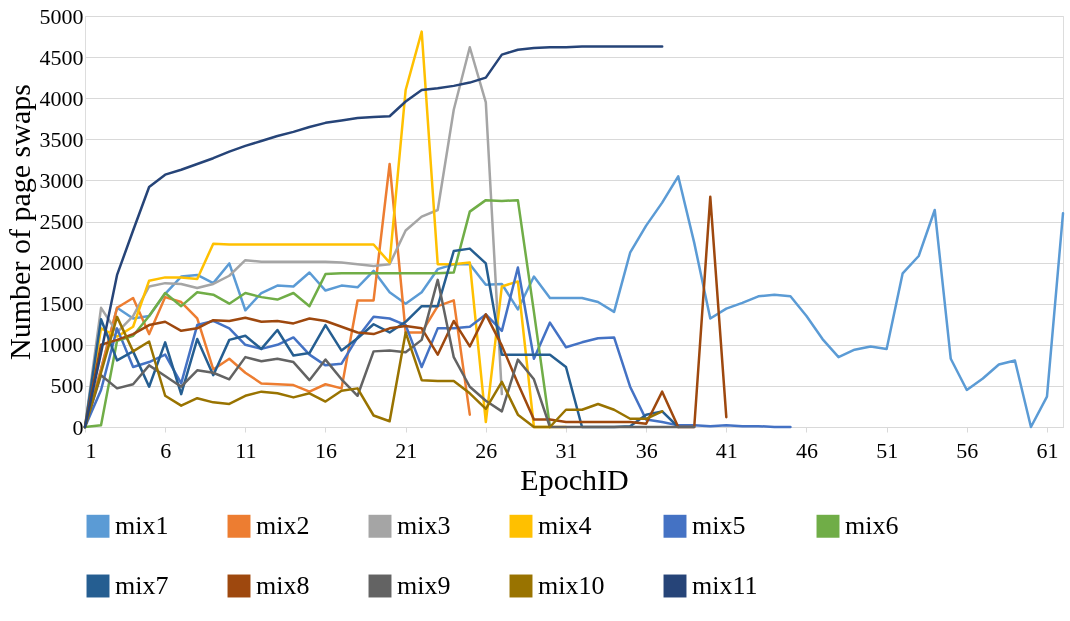  What do you see at coordinates (246, 450) in the screenshot?
I see `x-tick-label: 11` at bounding box center [246, 450].